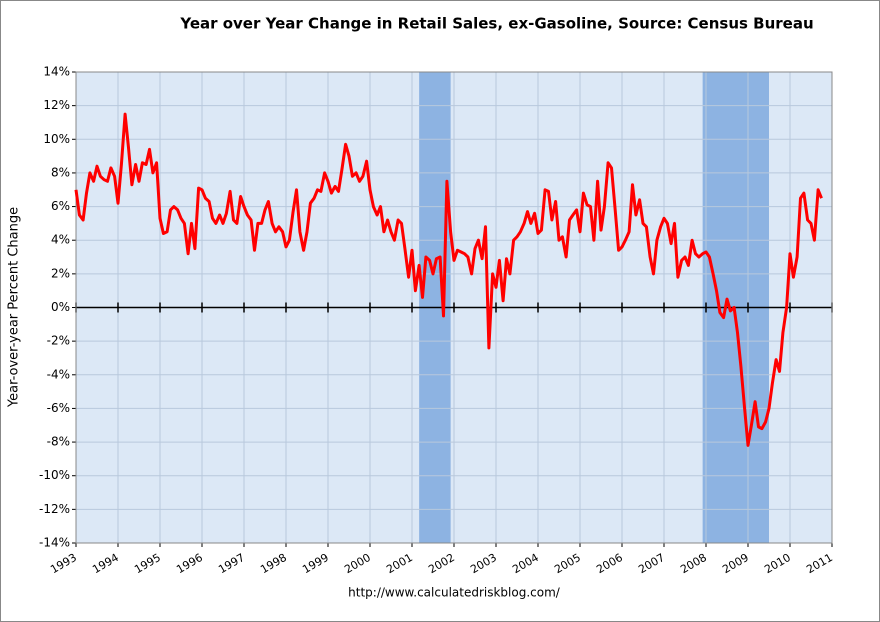 The height and width of the screenshot is (622, 880). Describe the element at coordinates (60, 273) in the screenshot. I see `y-tick-label: 2%` at that location.